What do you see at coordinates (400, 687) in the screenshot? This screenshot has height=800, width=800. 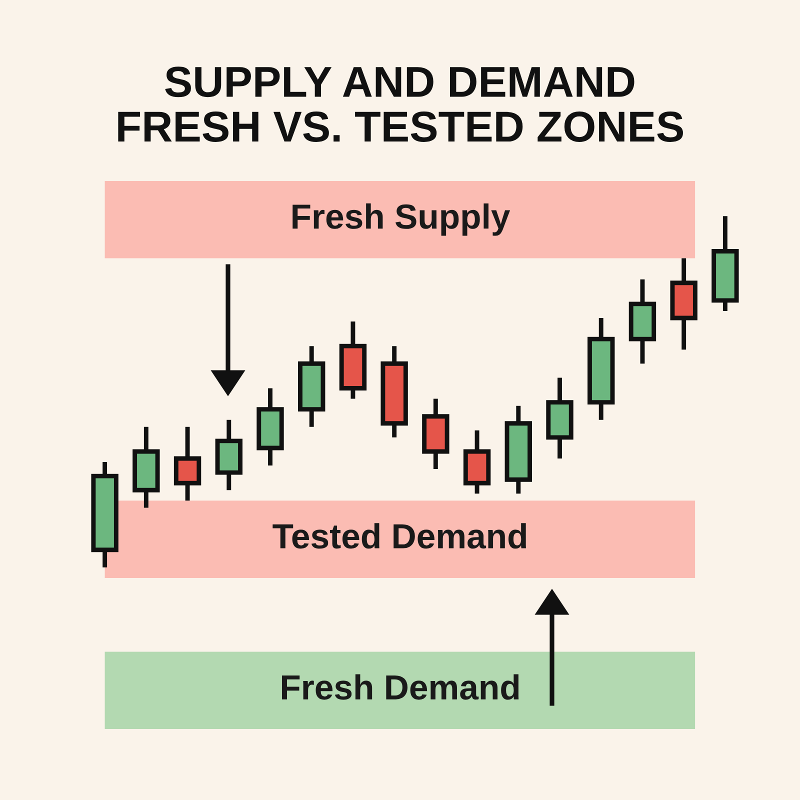 I see `band-label: Fresh Demand` at bounding box center [400, 687].